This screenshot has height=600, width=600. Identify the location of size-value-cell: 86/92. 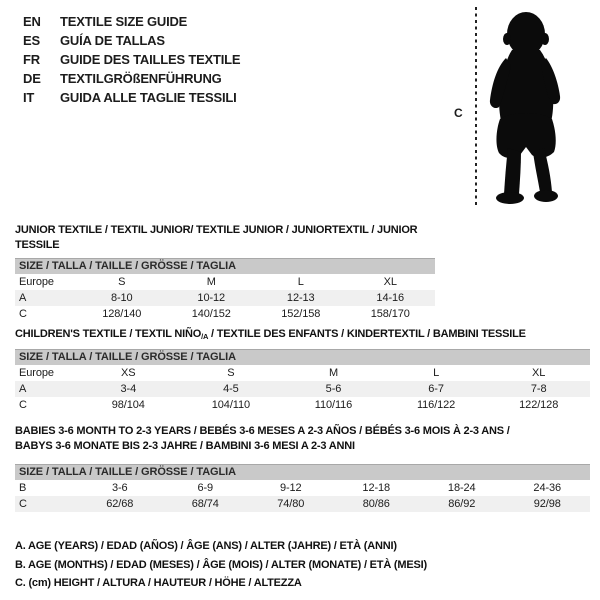
(462, 503).